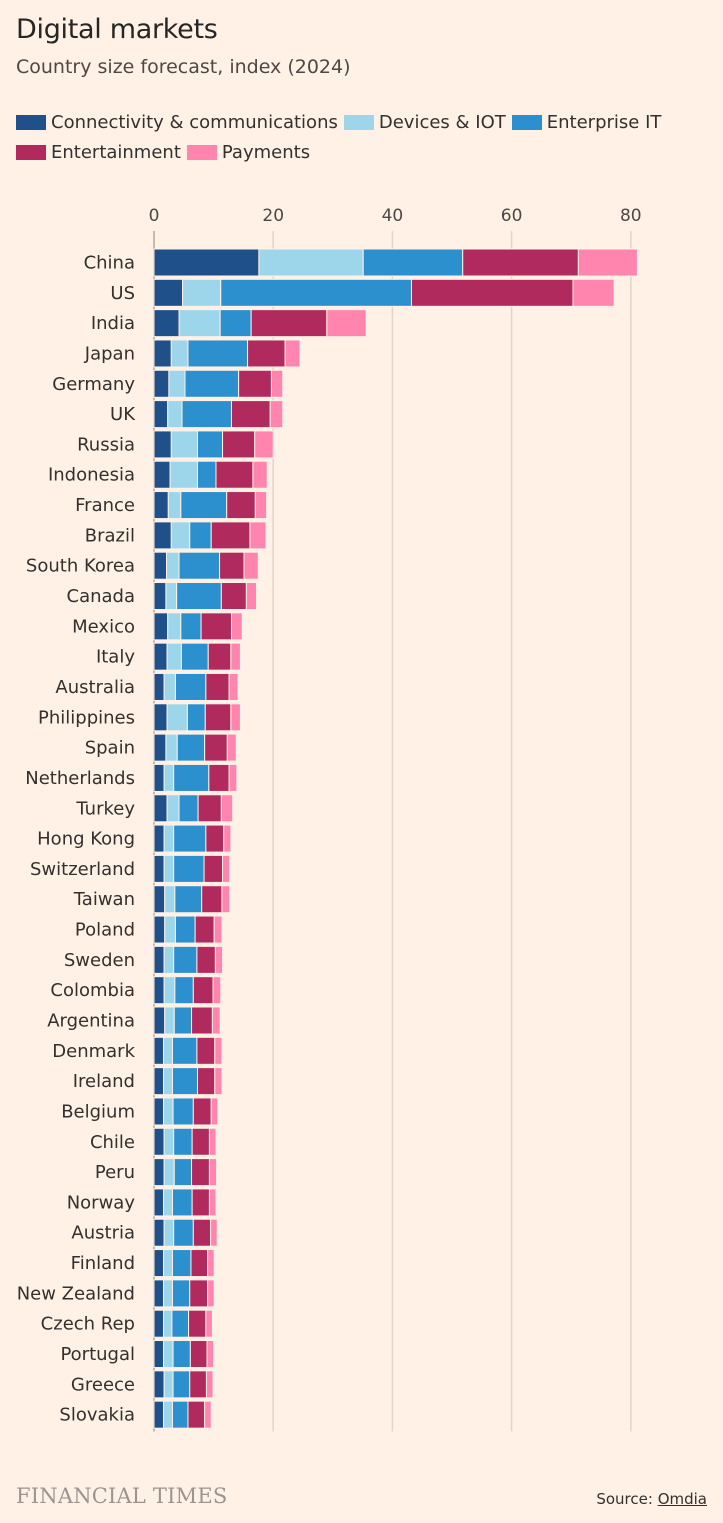 This screenshot has height=1523, width=723. I want to click on category-label: US, so click(122, 293).